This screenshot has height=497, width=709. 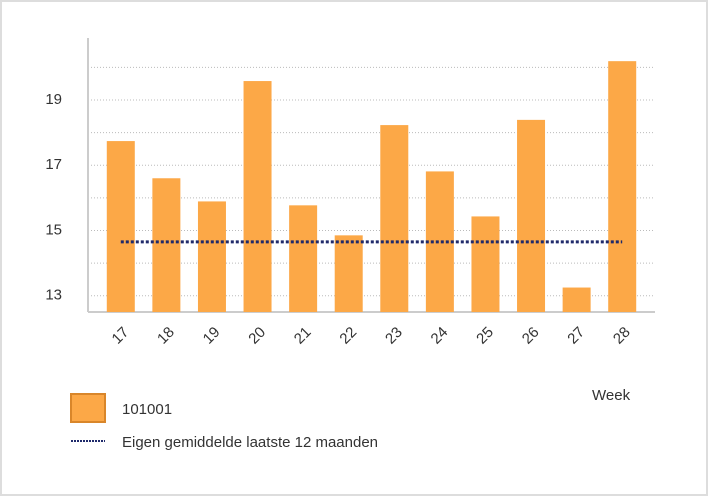 I want to click on y-tick-label: 15, so click(x=53, y=229).